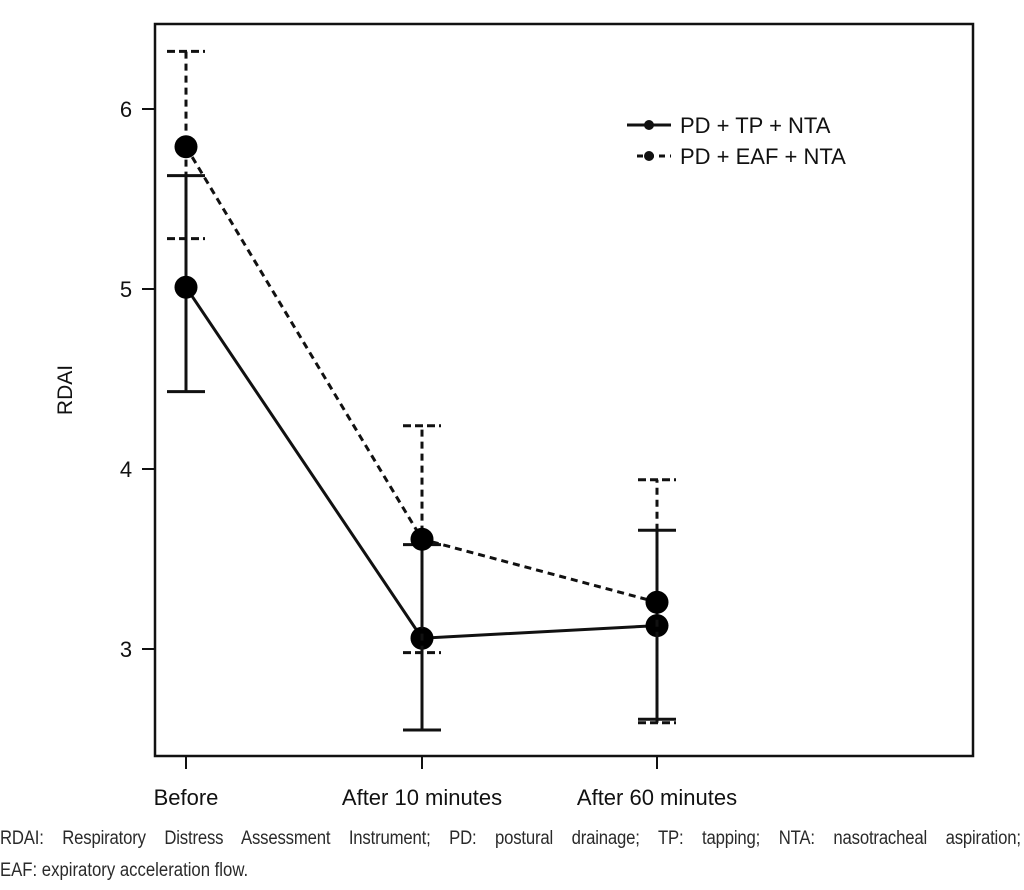 This screenshot has height=890, width=1024. Describe the element at coordinates (422, 797) in the screenshot. I see `x-tick-label: After 10 minutes` at that location.